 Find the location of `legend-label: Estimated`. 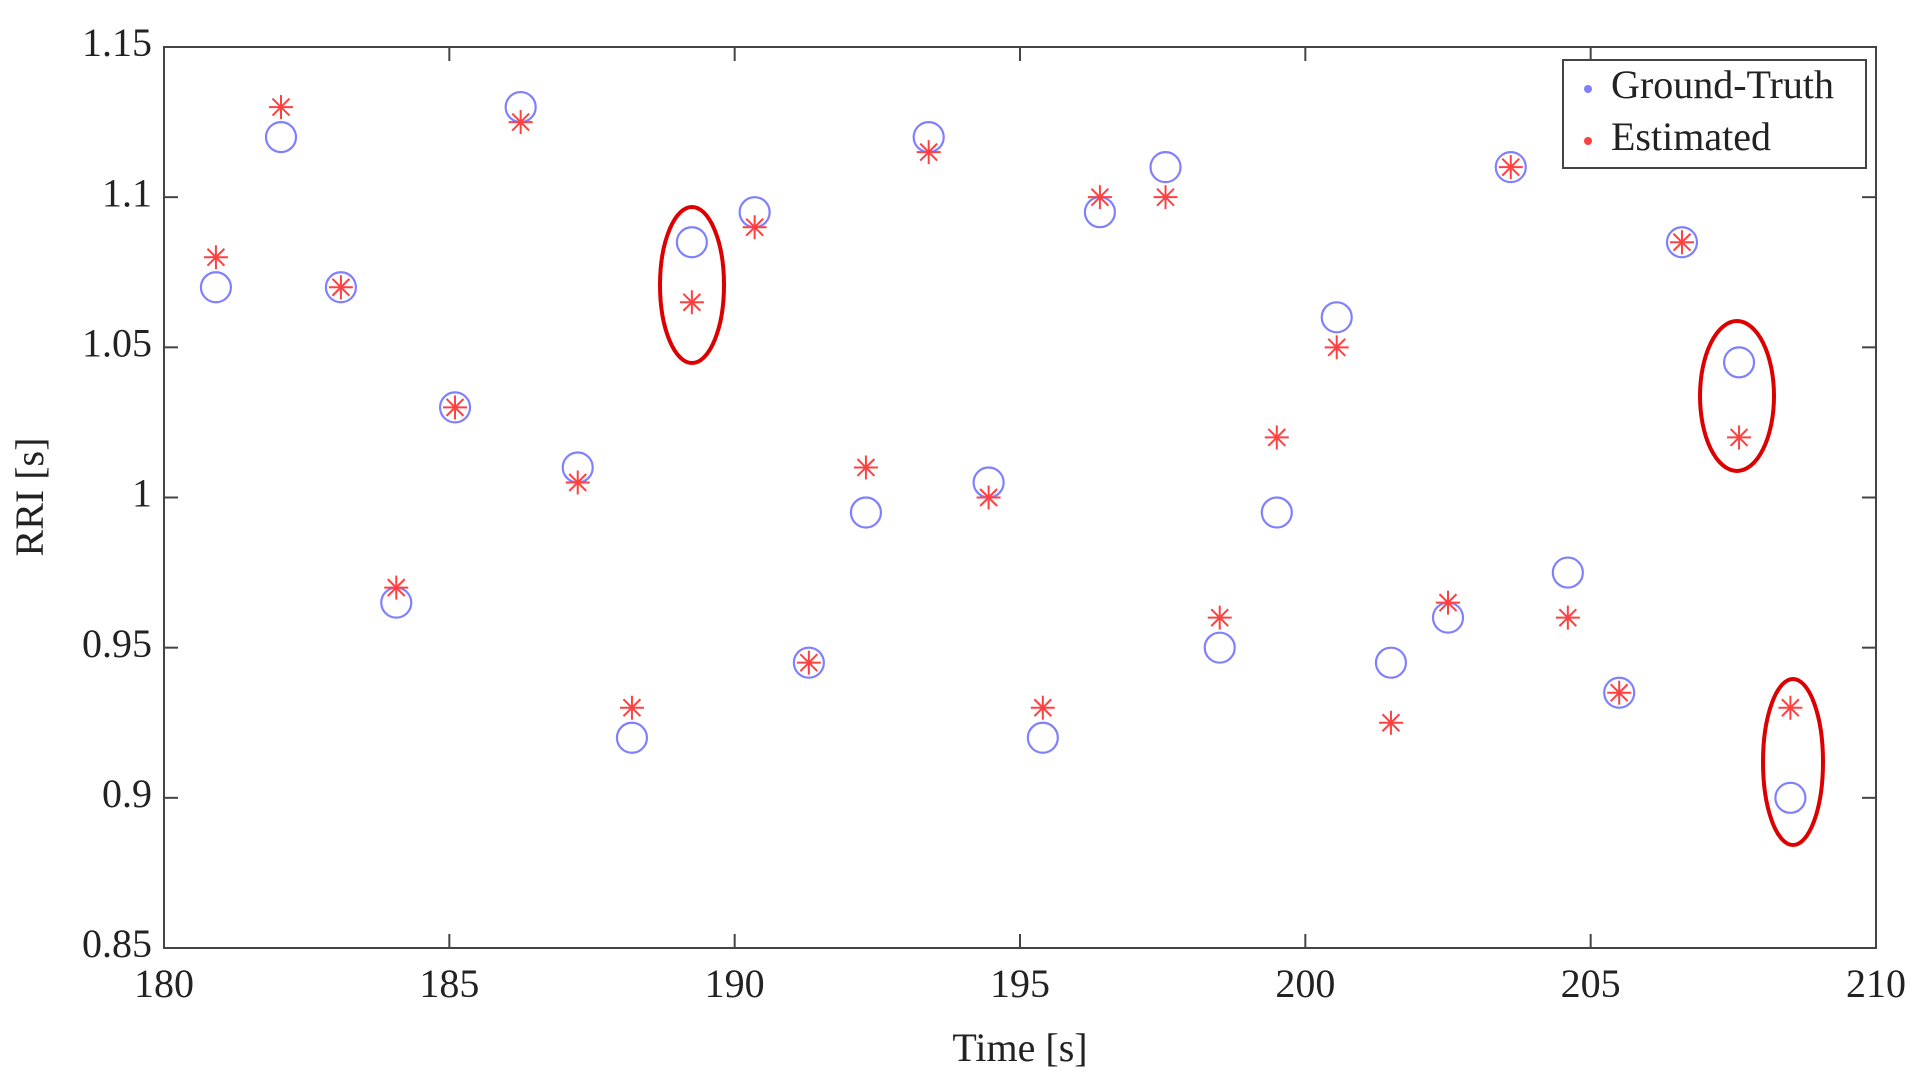

legend-label: Estimated is located at coordinates (1691, 136).